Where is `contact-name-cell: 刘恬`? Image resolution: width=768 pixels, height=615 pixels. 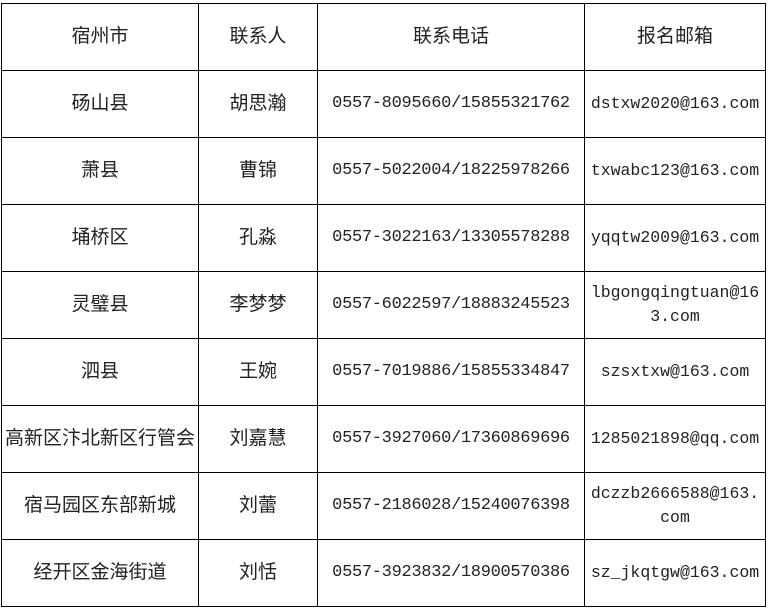 contact-name-cell: 刘恬 is located at coordinates (258, 573).